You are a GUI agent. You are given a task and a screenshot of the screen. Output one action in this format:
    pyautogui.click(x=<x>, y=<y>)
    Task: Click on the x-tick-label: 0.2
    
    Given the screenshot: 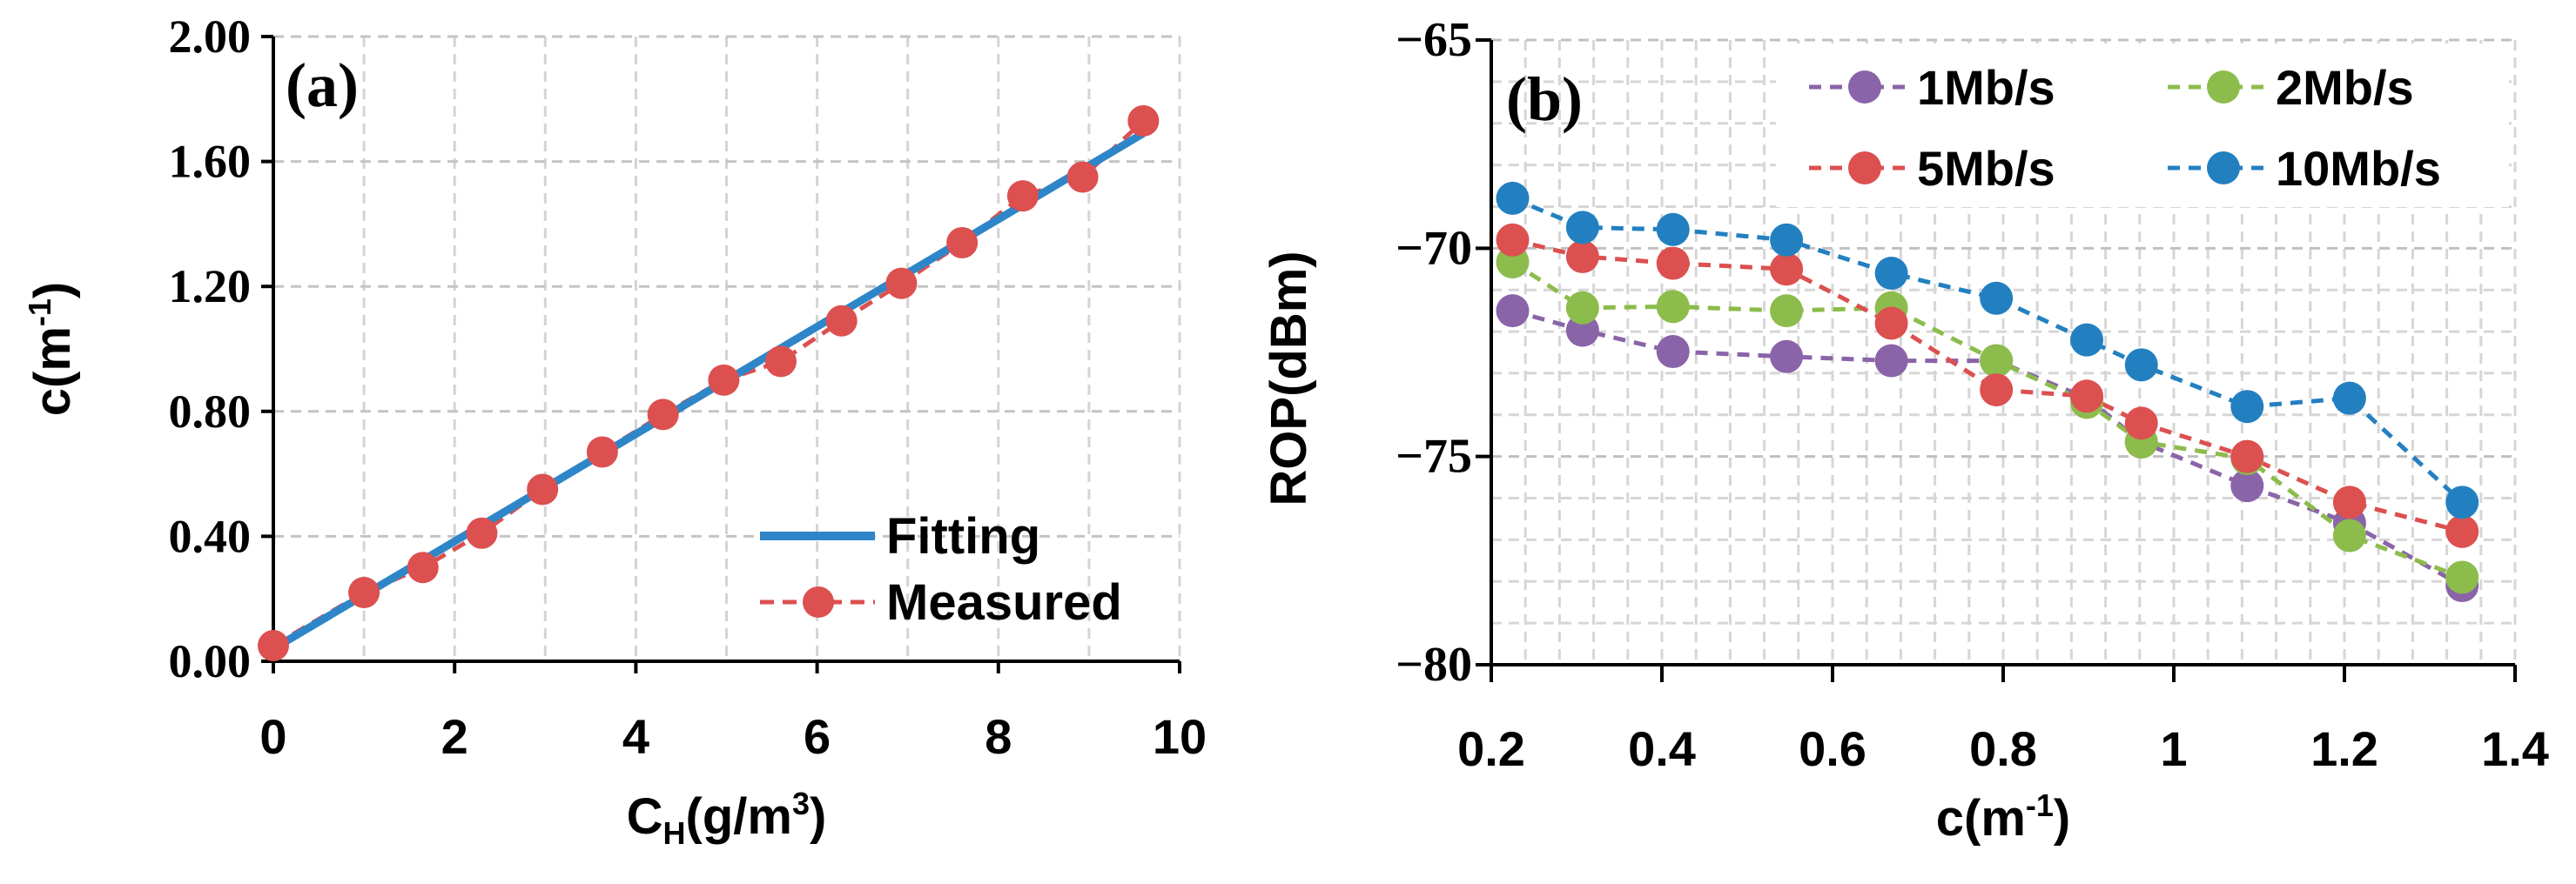 What is the action you would take?
    pyautogui.click(x=1491, y=748)
    